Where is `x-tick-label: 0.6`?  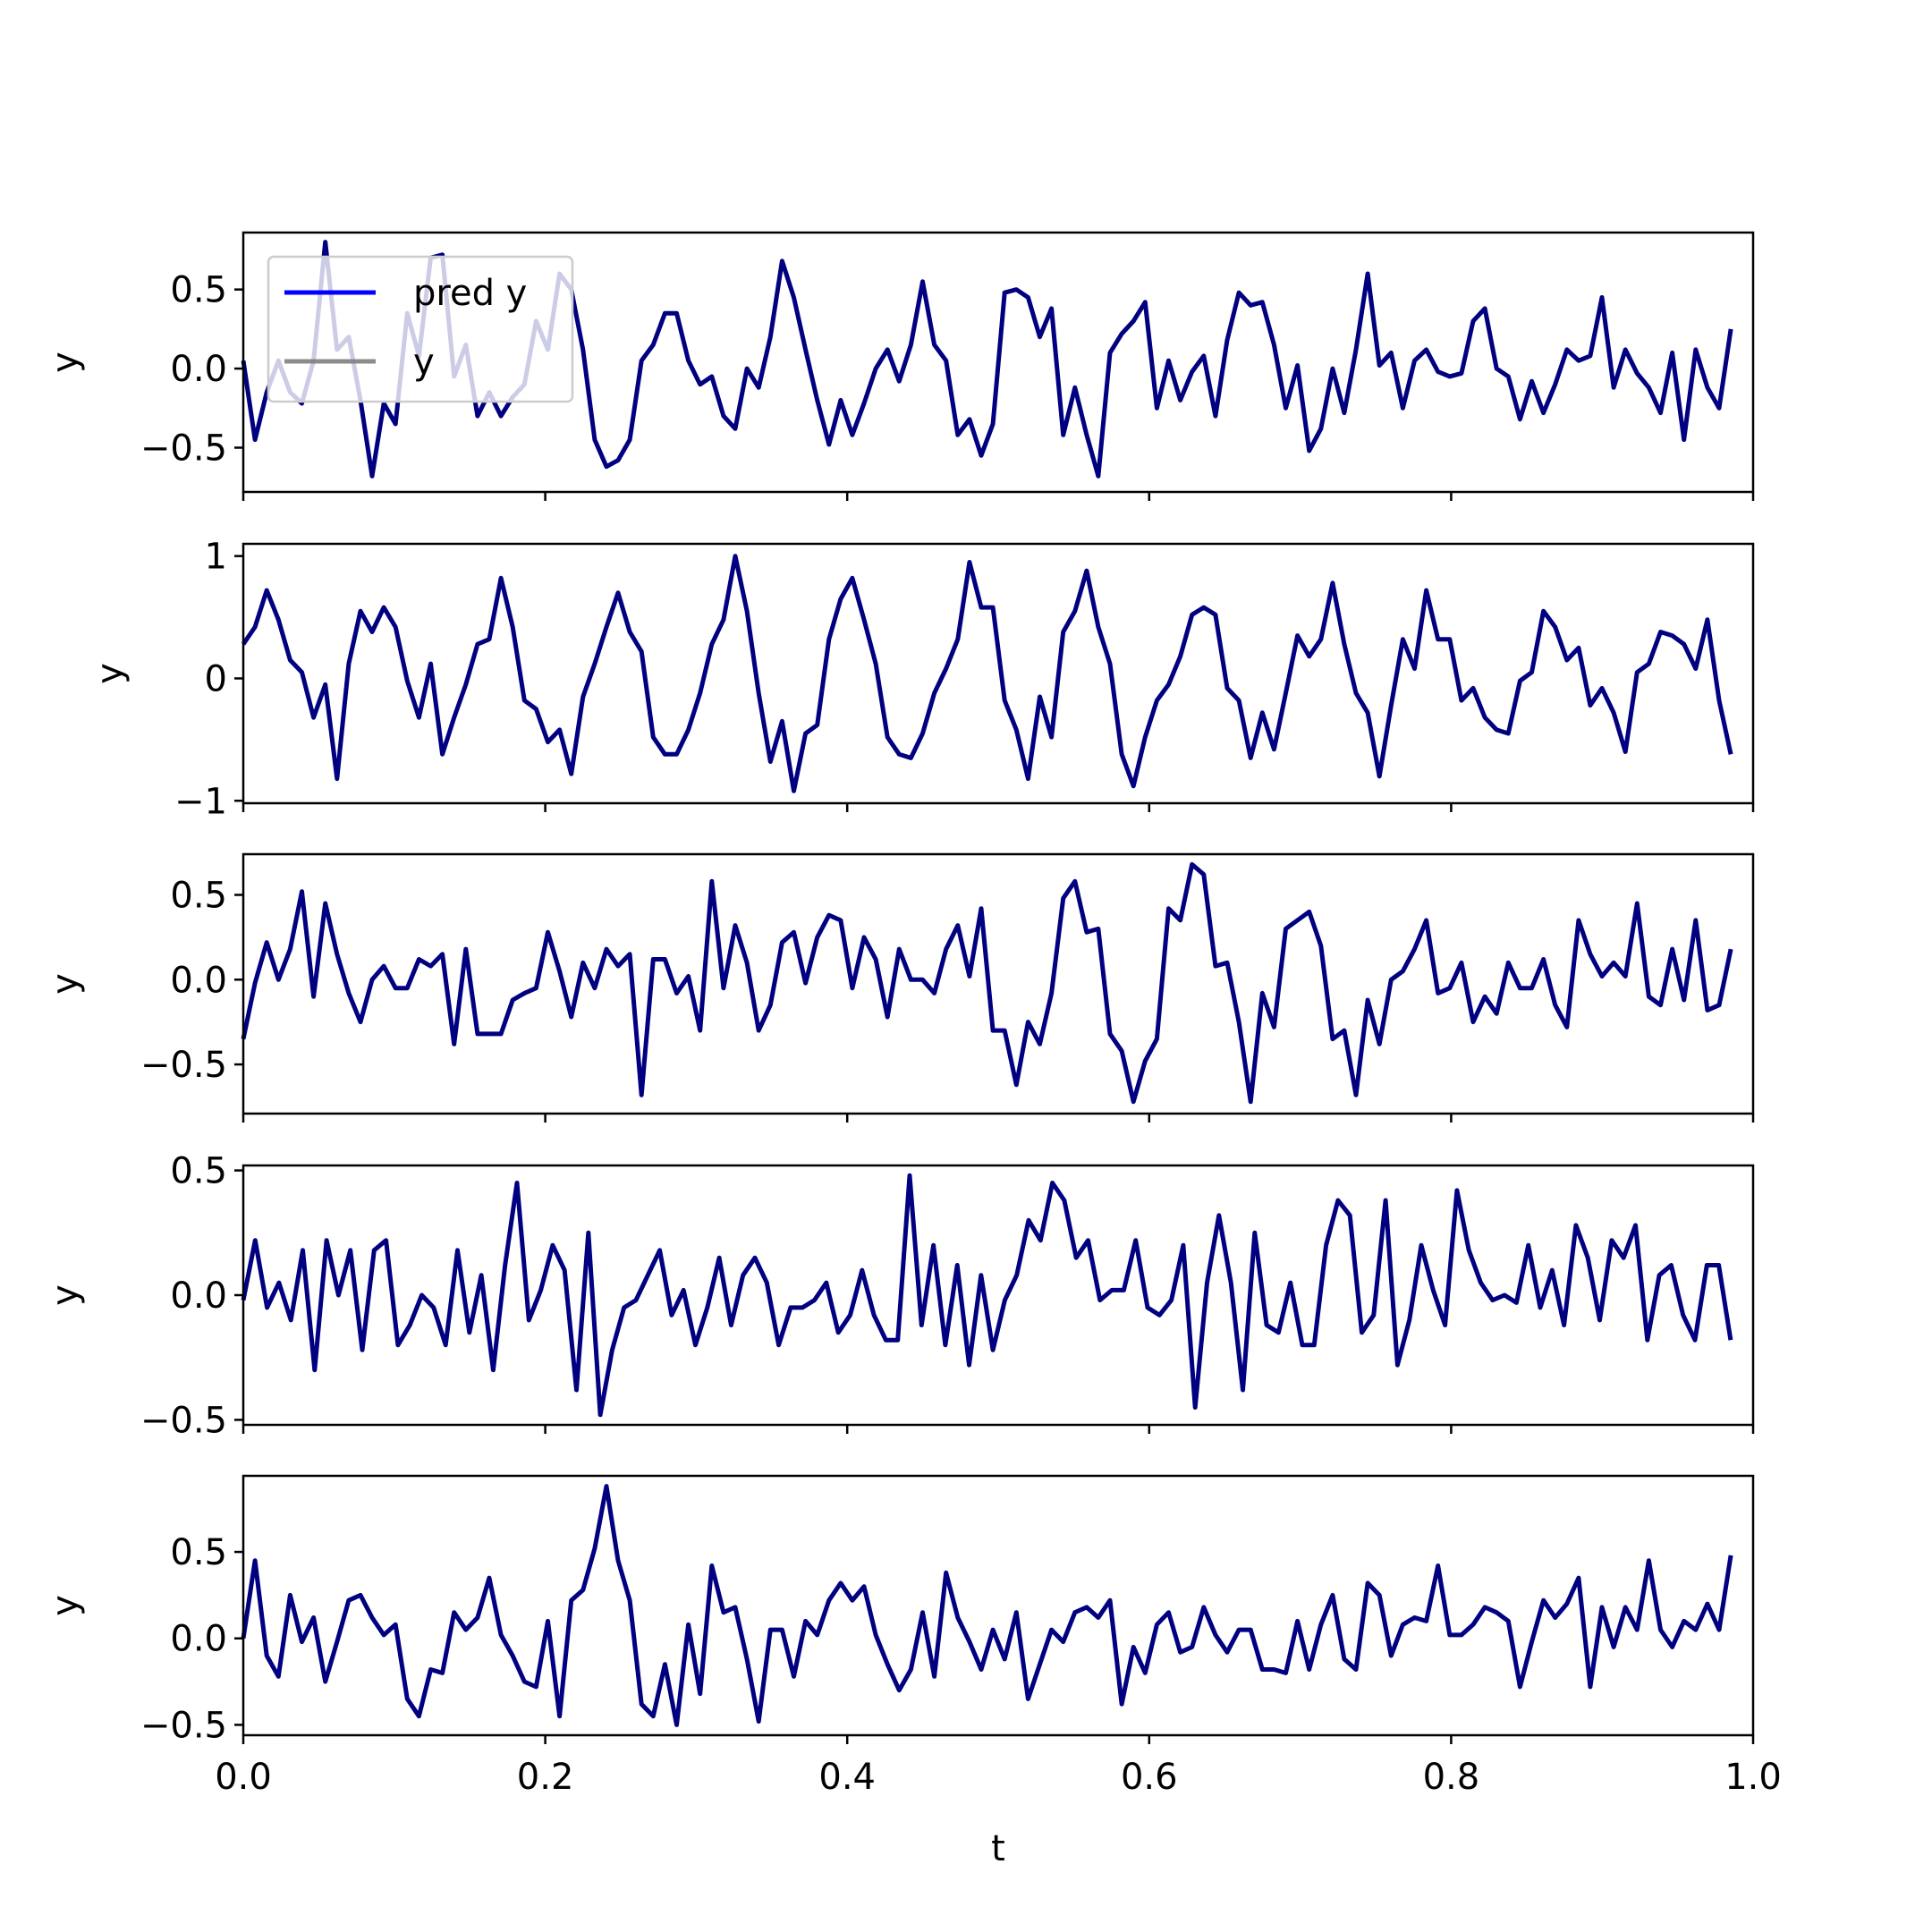
x-tick-label: 0.6 is located at coordinates (1149, 1777).